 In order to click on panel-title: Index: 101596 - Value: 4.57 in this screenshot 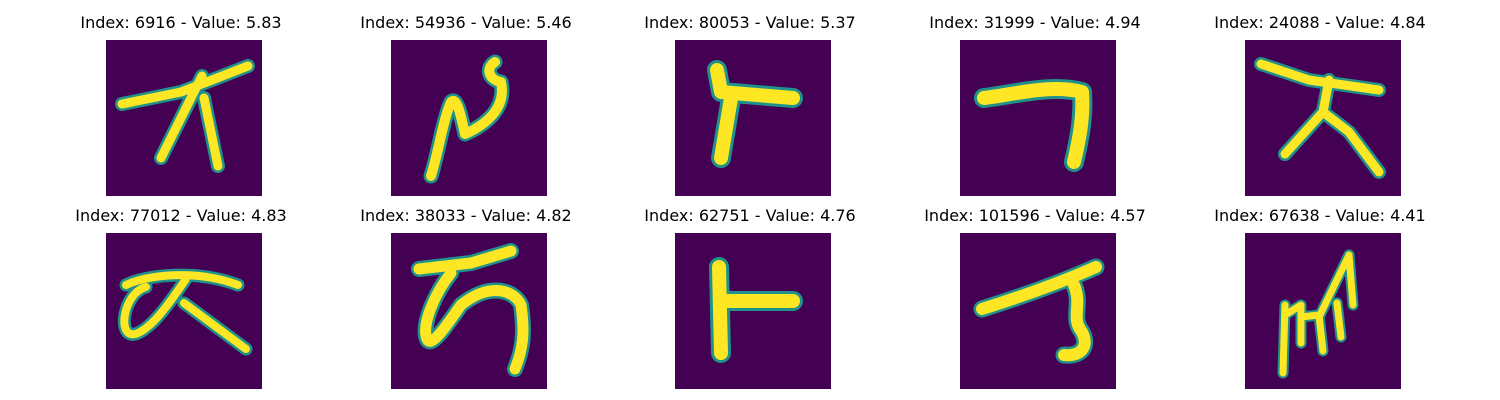, I will do `click(1035, 215)`.